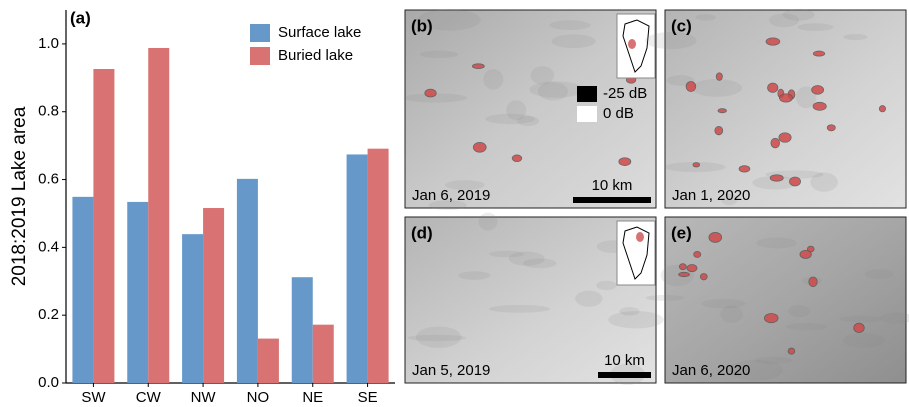 The width and height of the screenshot is (909, 407). What do you see at coordinates (48, 246) in the screenshot?
I see `y-tick-label: 0.4` at bounding box center [48, 246].